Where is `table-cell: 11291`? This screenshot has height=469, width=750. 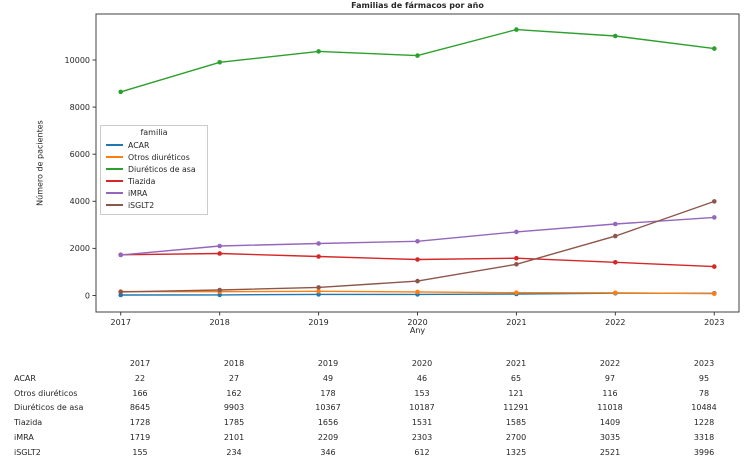 table-cell: 11291 is located at coordinates (516, 408).